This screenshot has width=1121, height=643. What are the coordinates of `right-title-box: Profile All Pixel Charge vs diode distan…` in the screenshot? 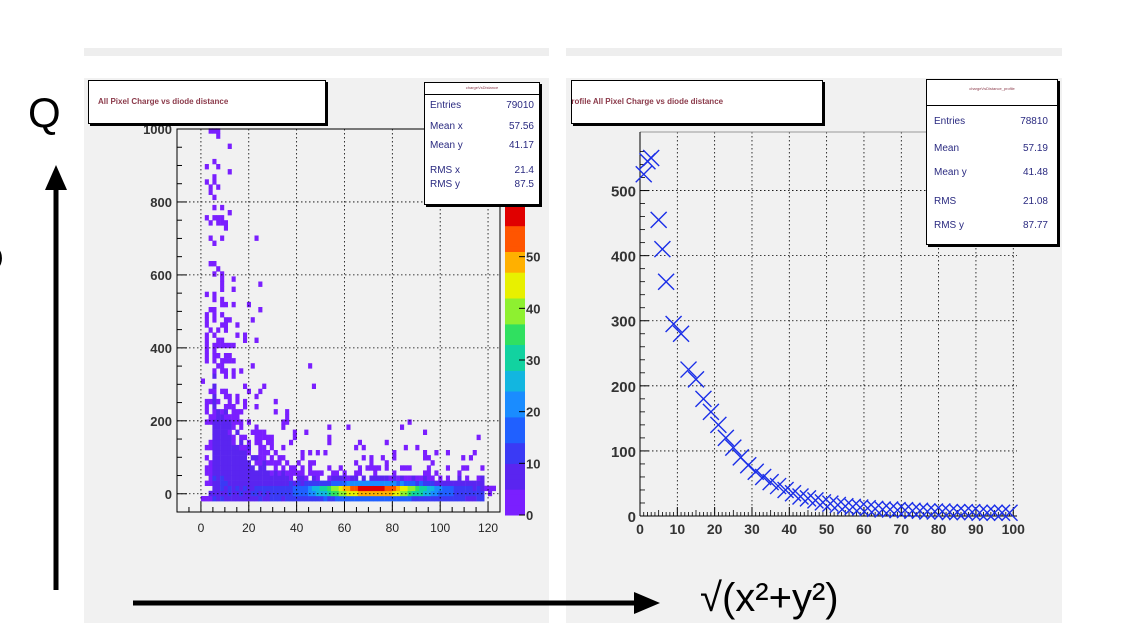 It's located at (697, 102).